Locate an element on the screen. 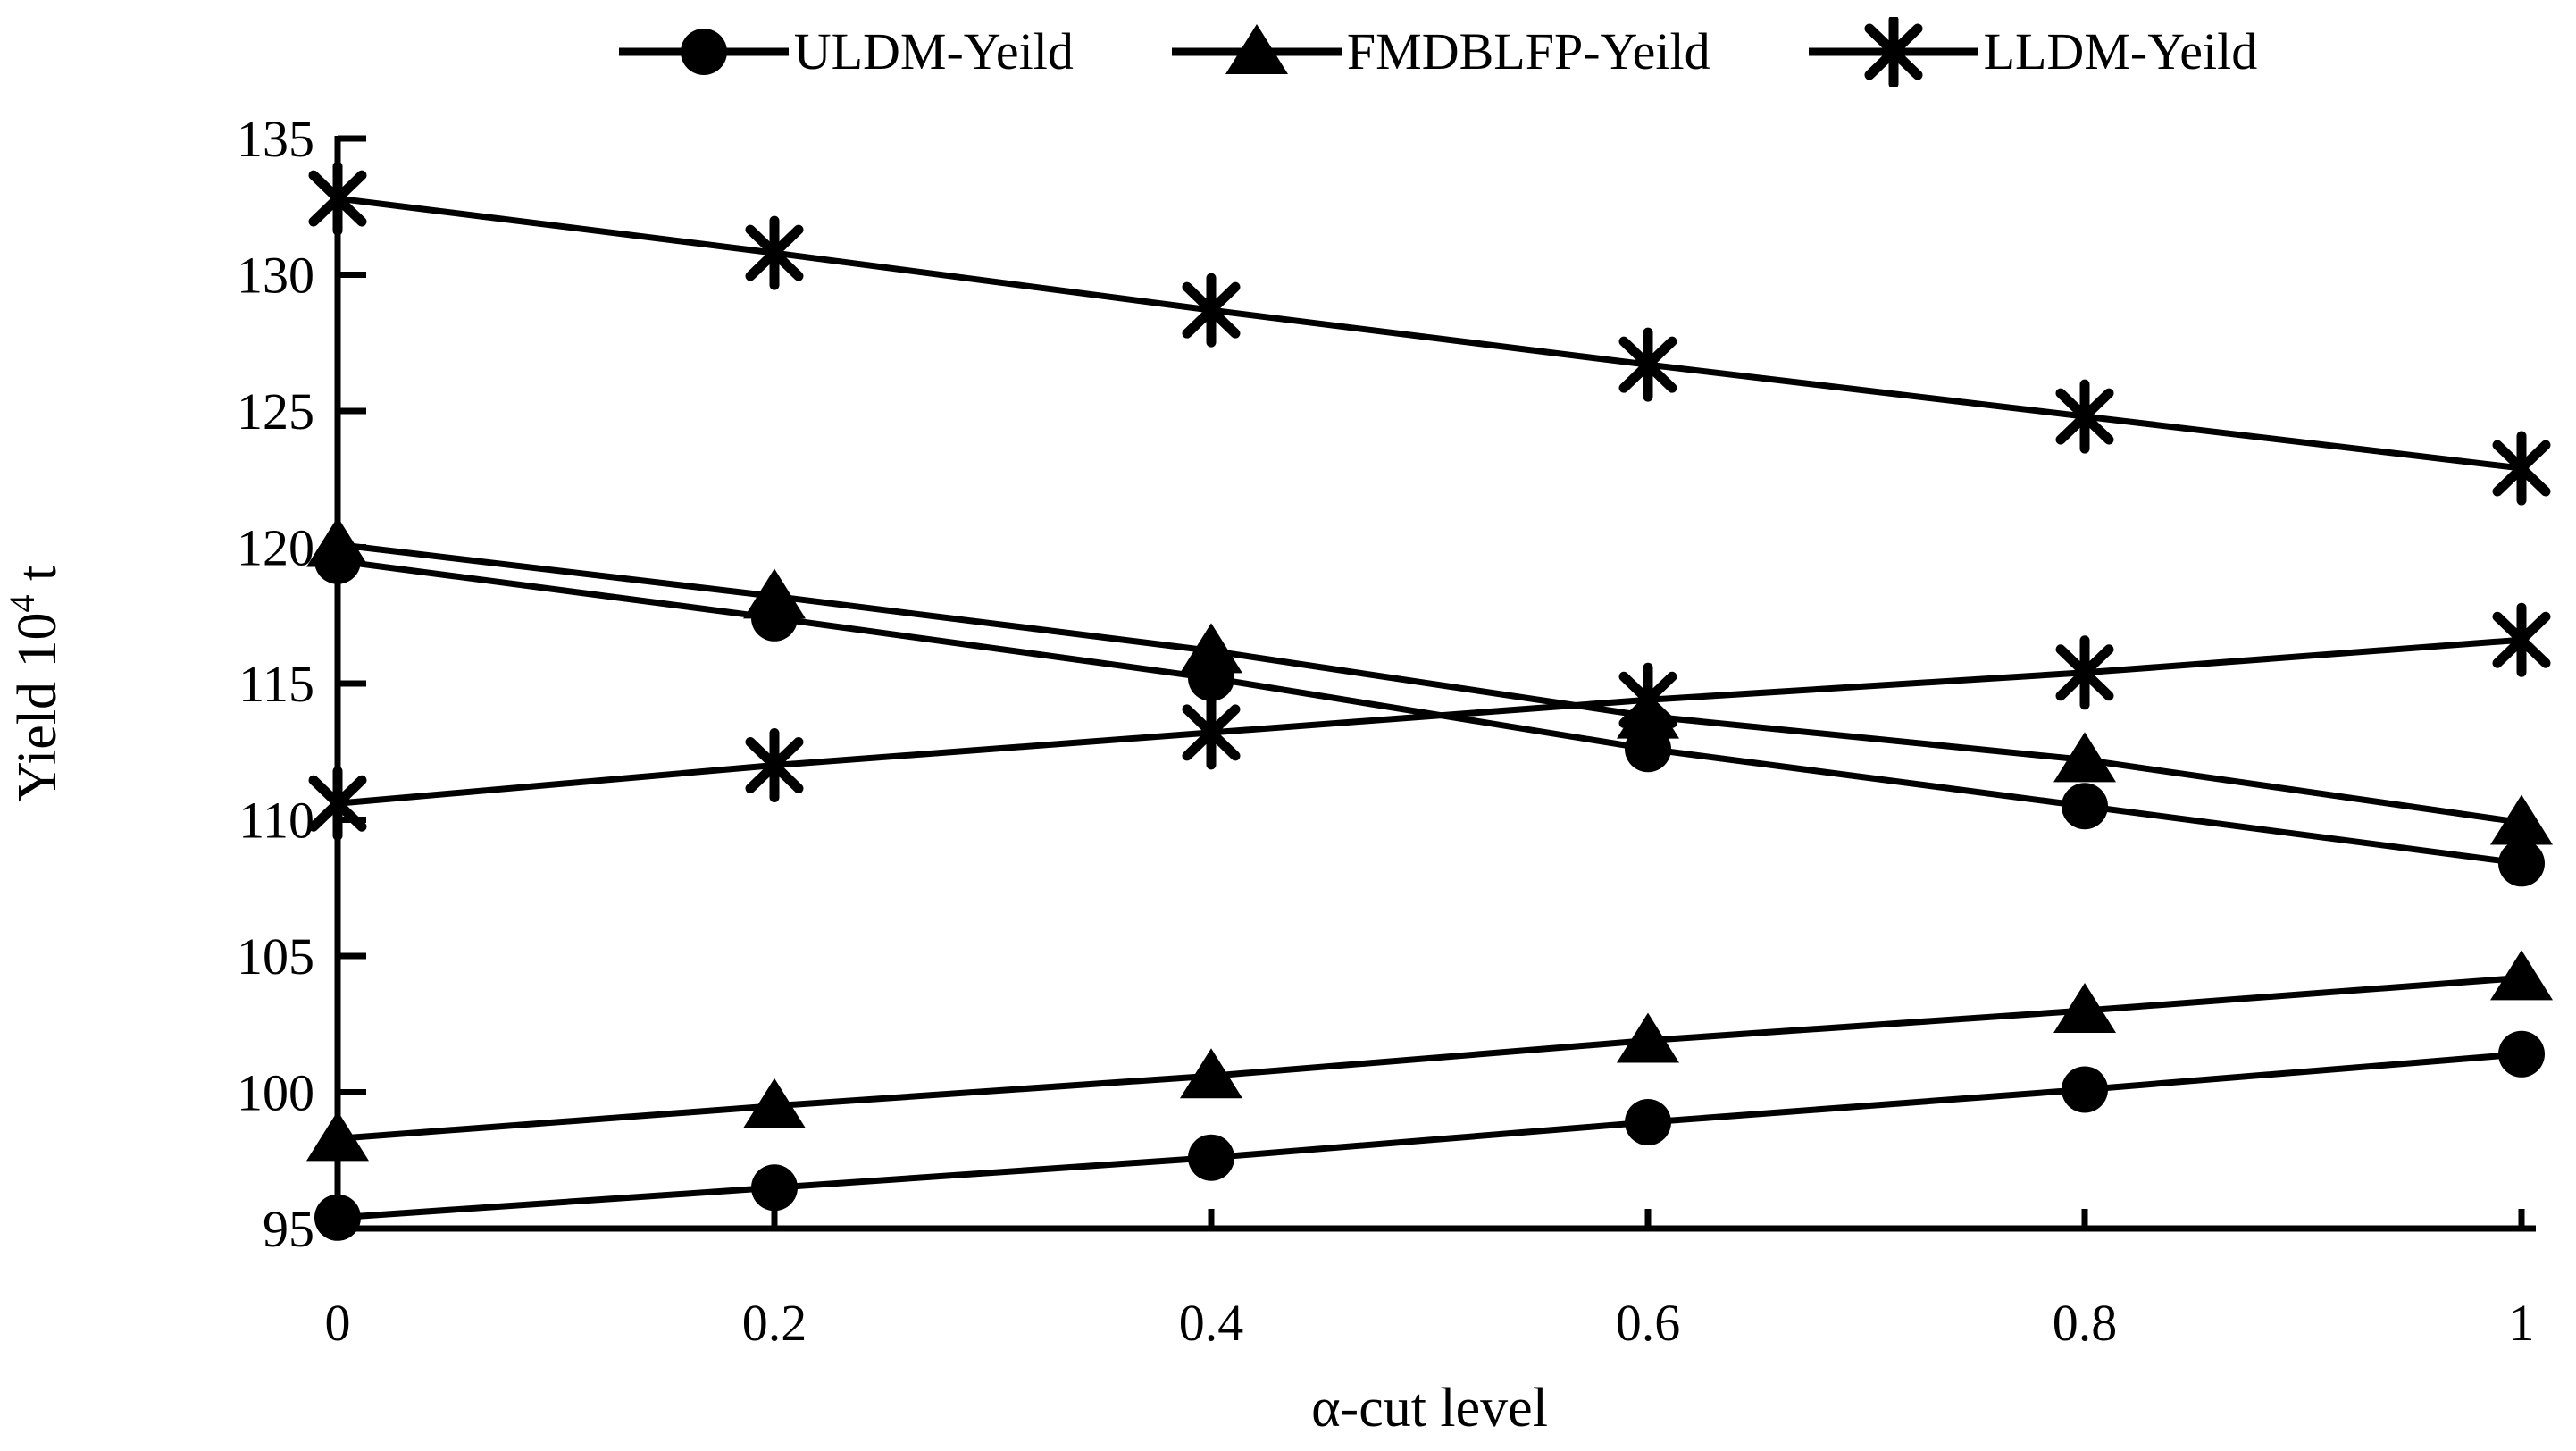 Image resolution: width=2576 pixels, height=1451 pixels. legend-label-uldm: ULDM-Yeild is located at coordinates (934, 51).